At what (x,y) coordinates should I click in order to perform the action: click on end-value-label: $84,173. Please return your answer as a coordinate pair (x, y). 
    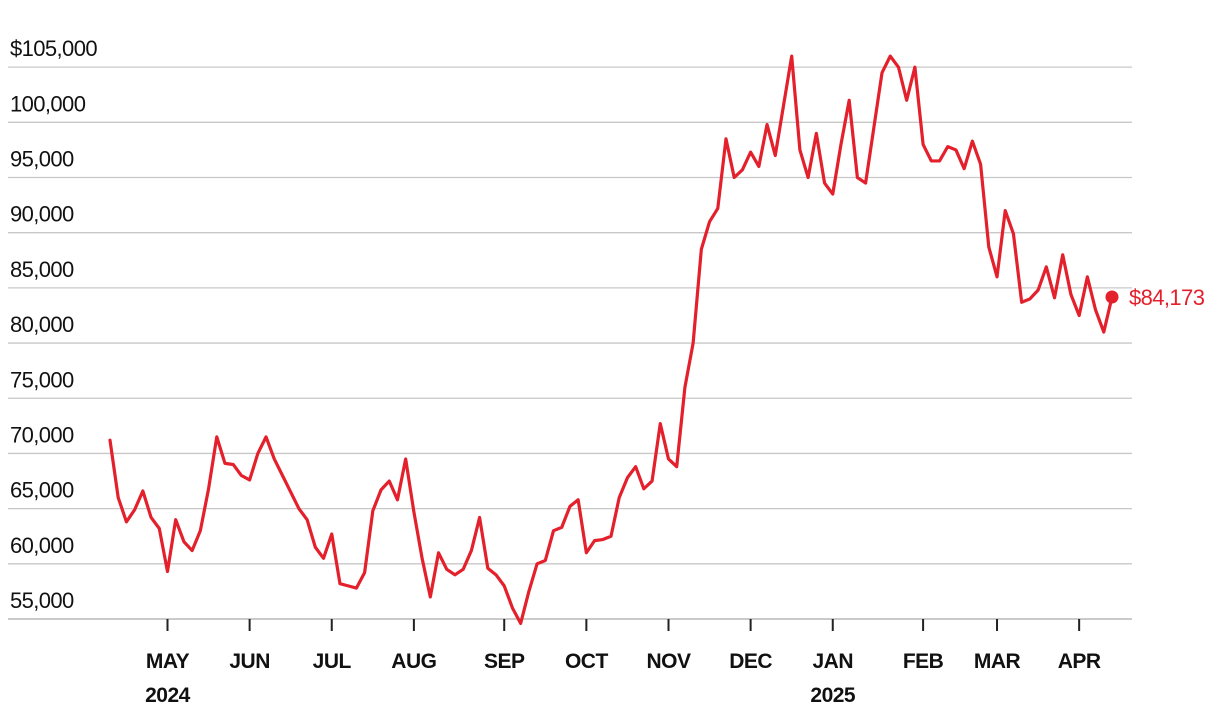
    Looking at the image, I should click on (1167, 297).